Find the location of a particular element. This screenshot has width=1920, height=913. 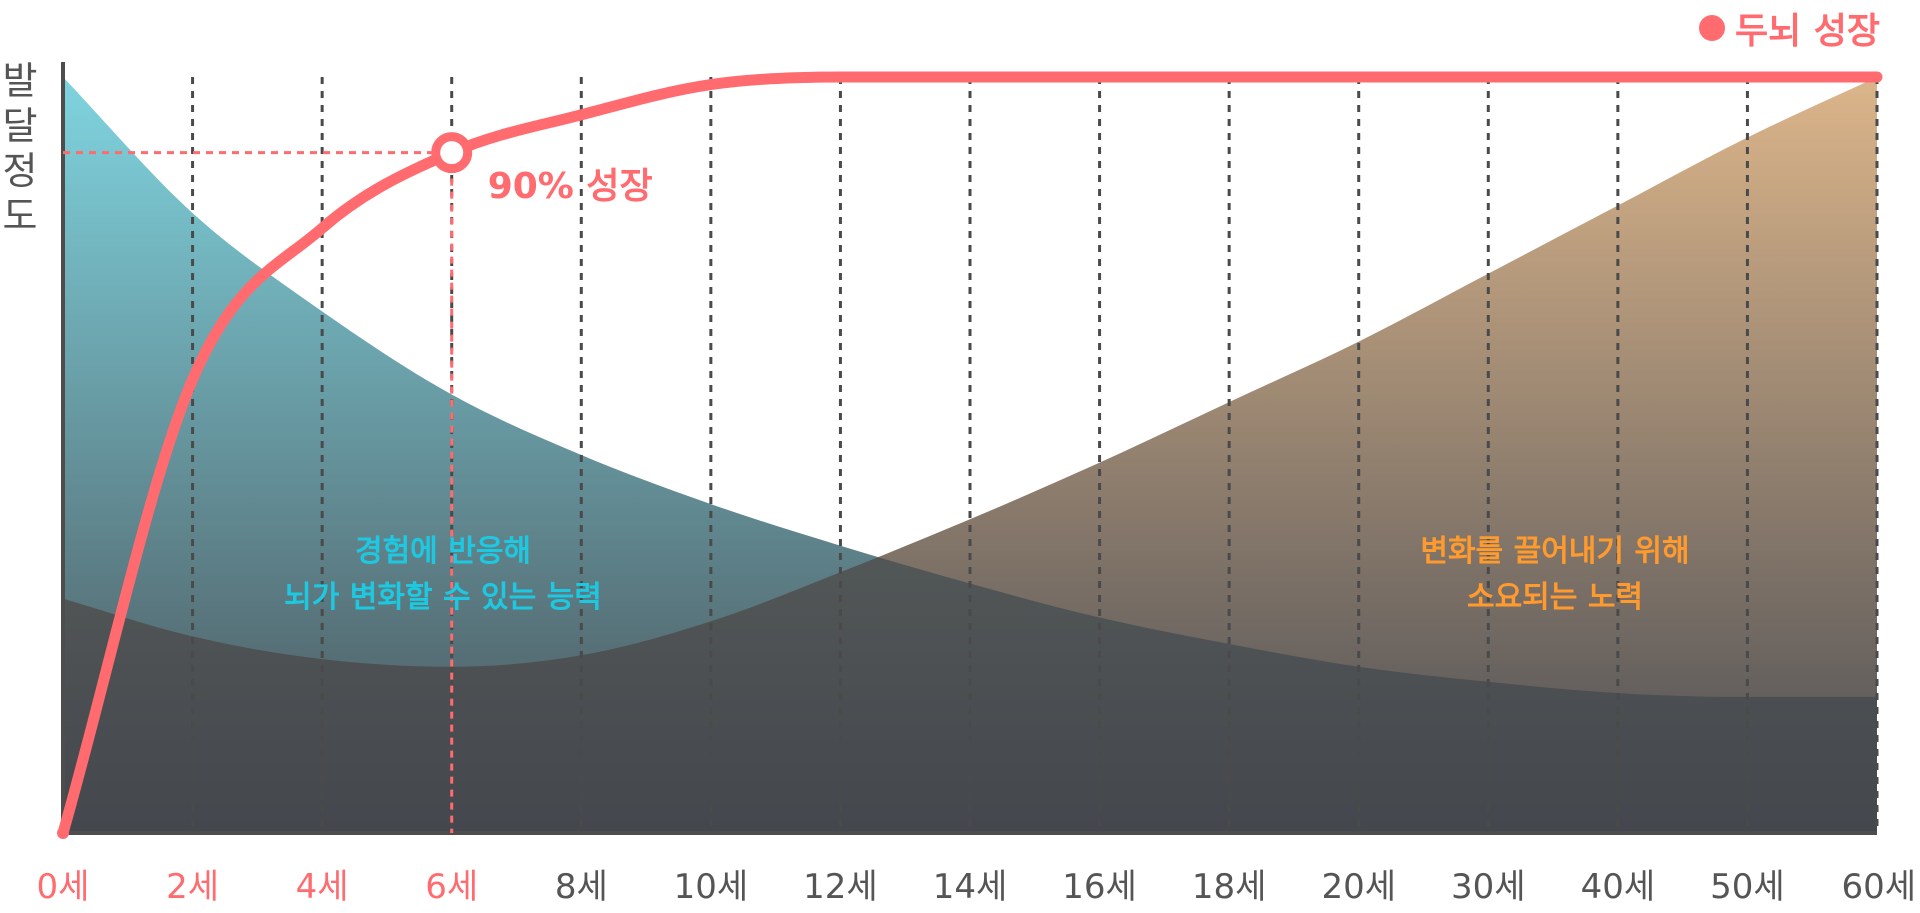

x-tick-label: 6세 is located at coordinates (451, 887).